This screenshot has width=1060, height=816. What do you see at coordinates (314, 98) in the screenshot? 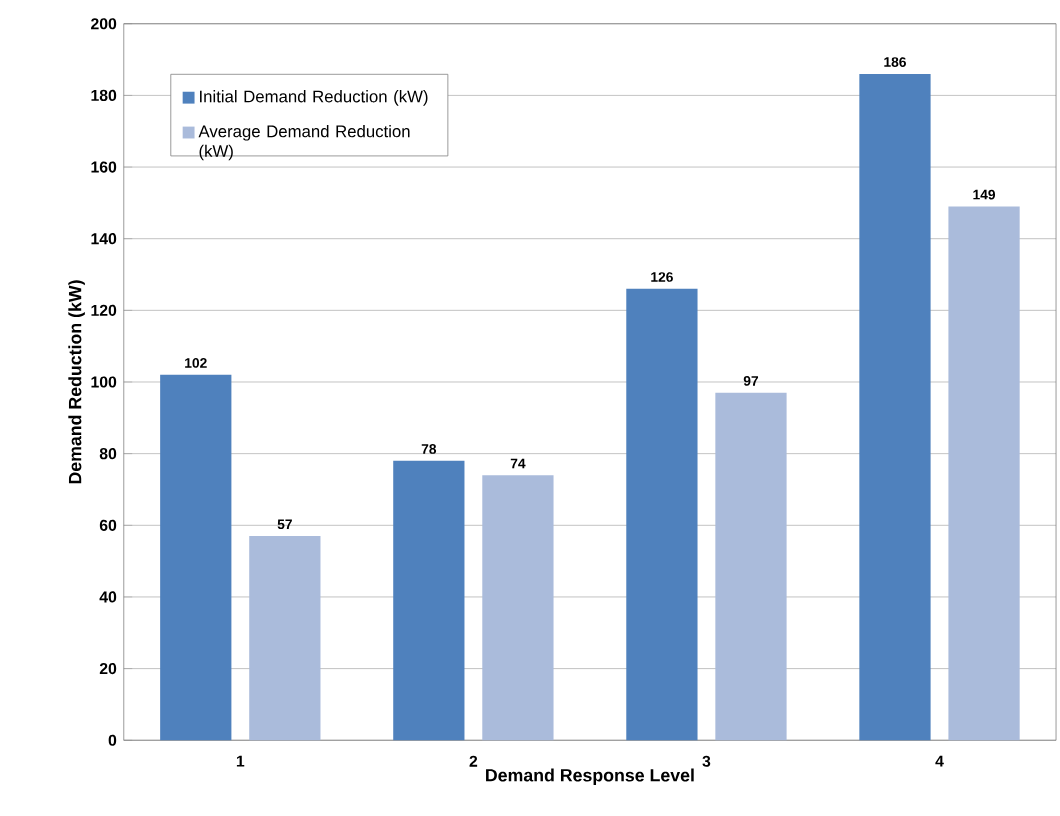
I see `legend-label: Initial Demand Reduction (kW)` at bounding box center [314, 98].